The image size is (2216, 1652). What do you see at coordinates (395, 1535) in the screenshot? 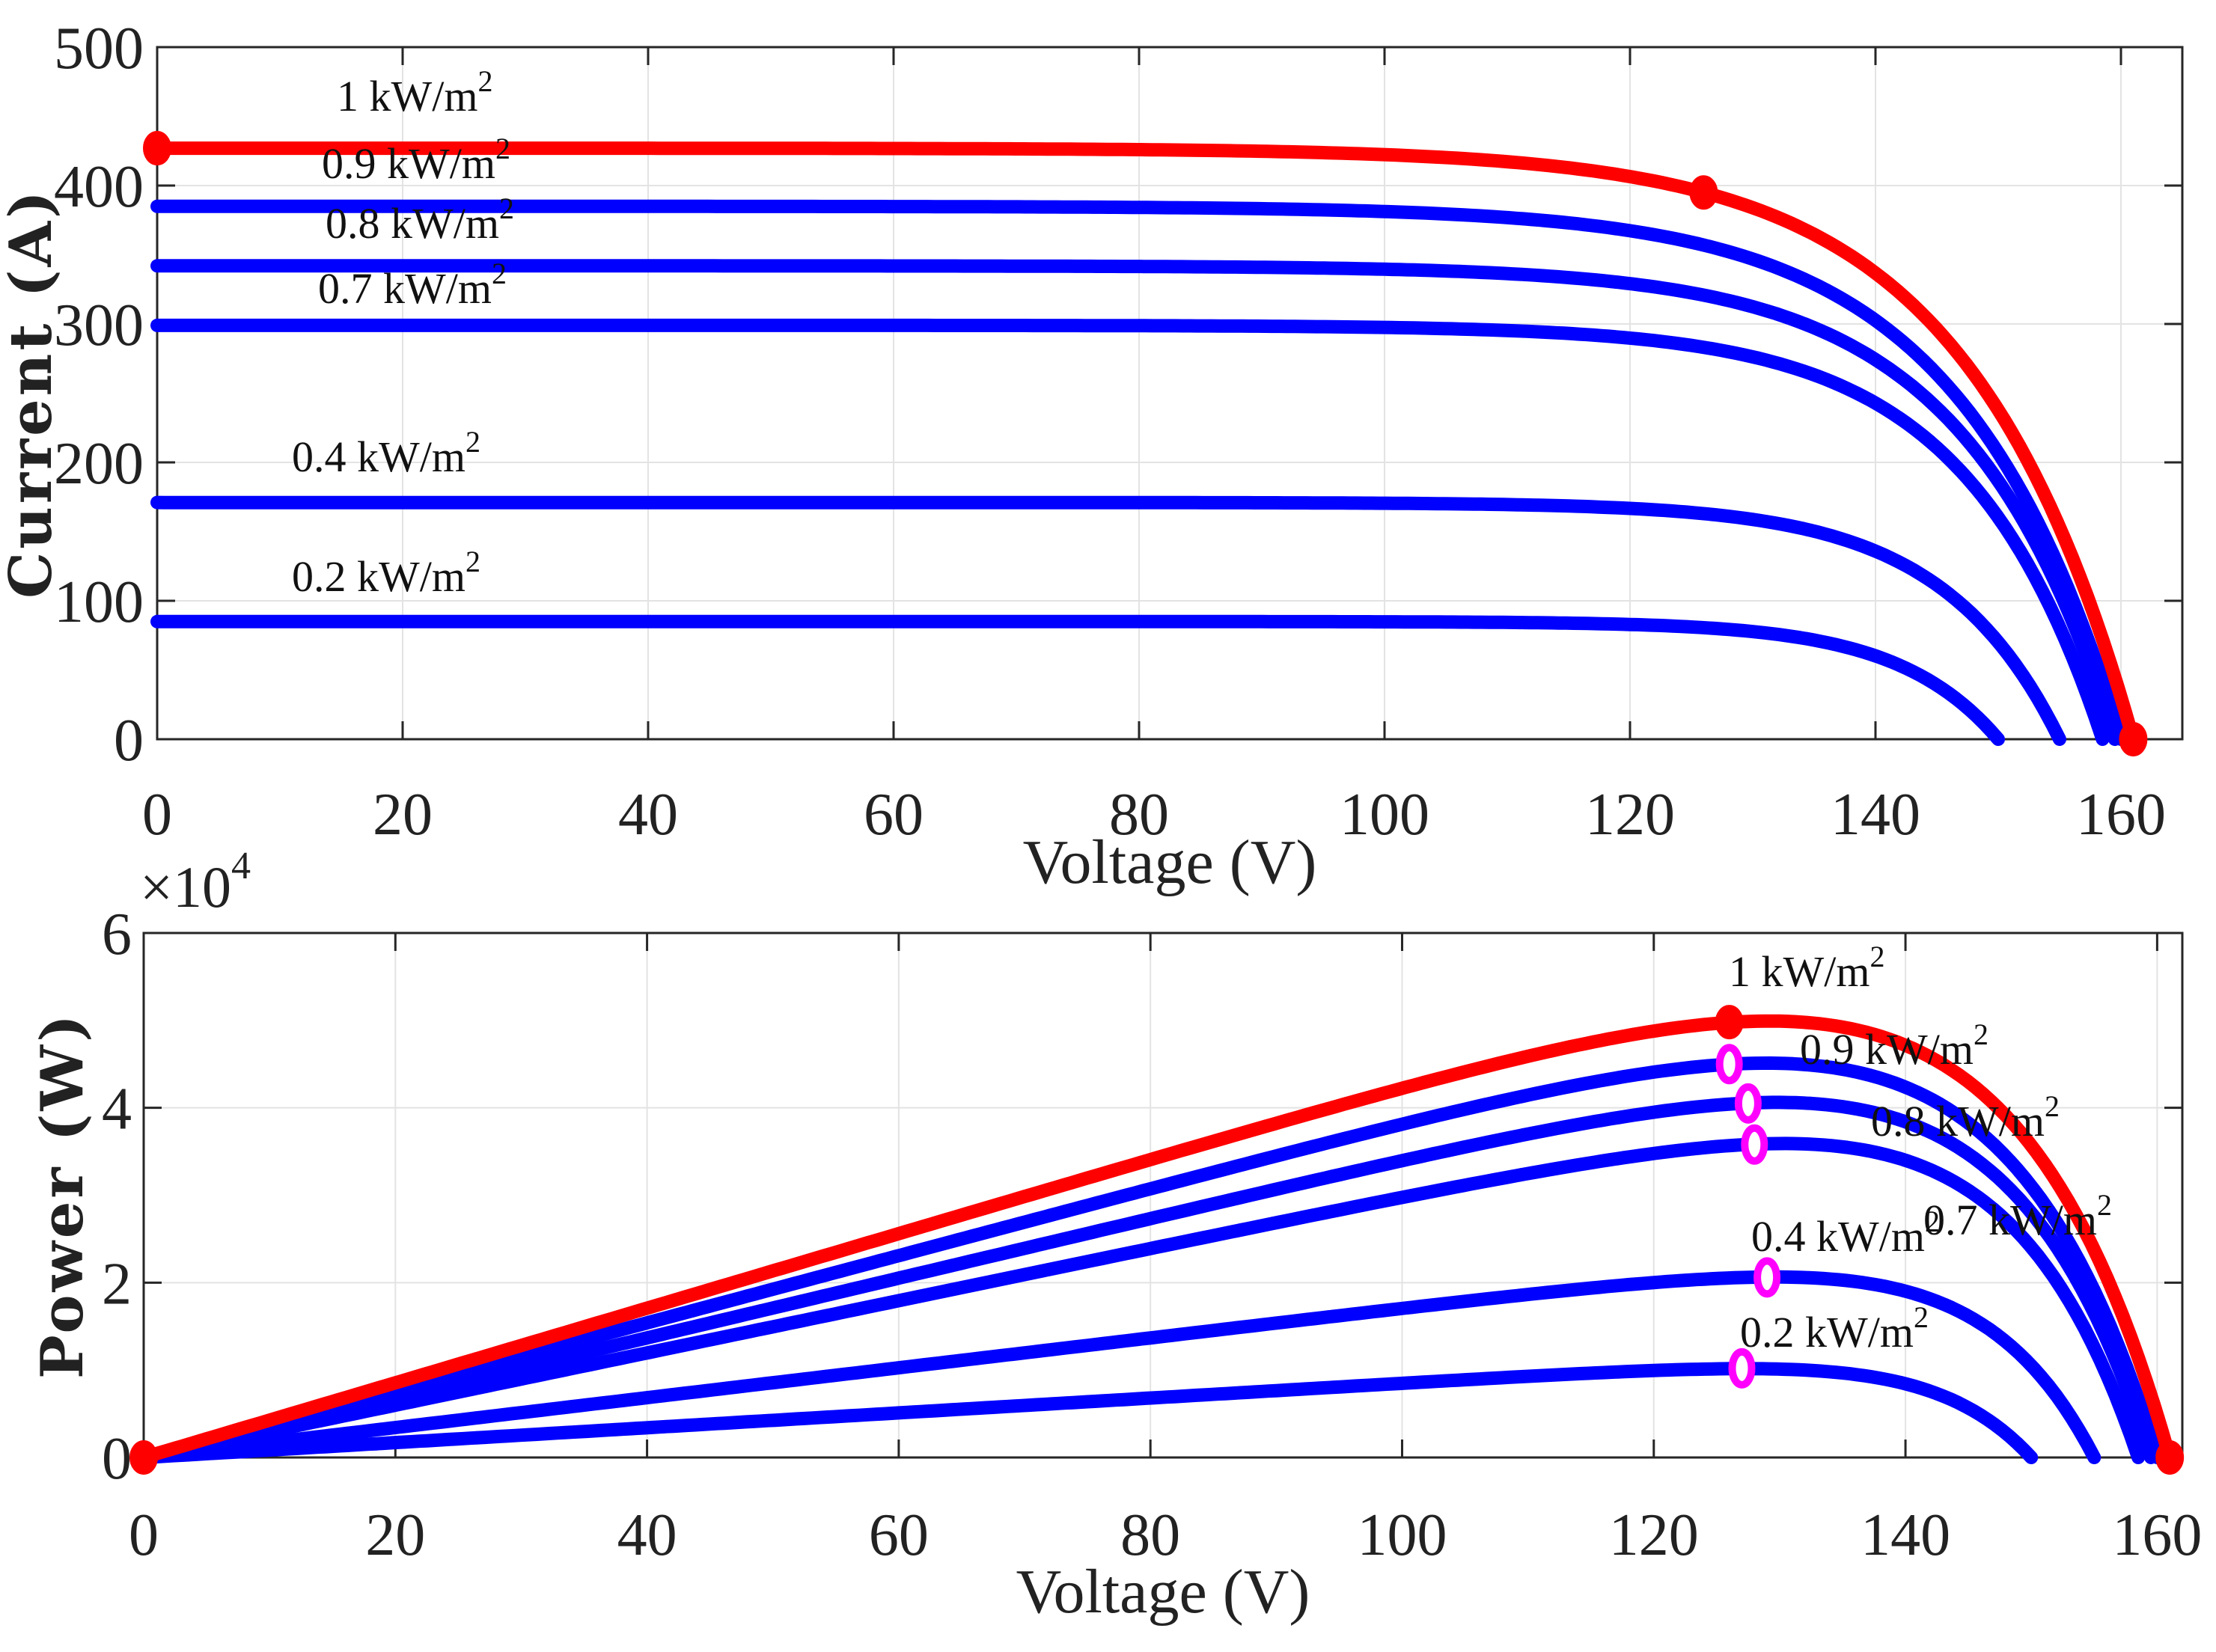
I see `pv-xtick-label: 20` at bounding box center [395, 1535].